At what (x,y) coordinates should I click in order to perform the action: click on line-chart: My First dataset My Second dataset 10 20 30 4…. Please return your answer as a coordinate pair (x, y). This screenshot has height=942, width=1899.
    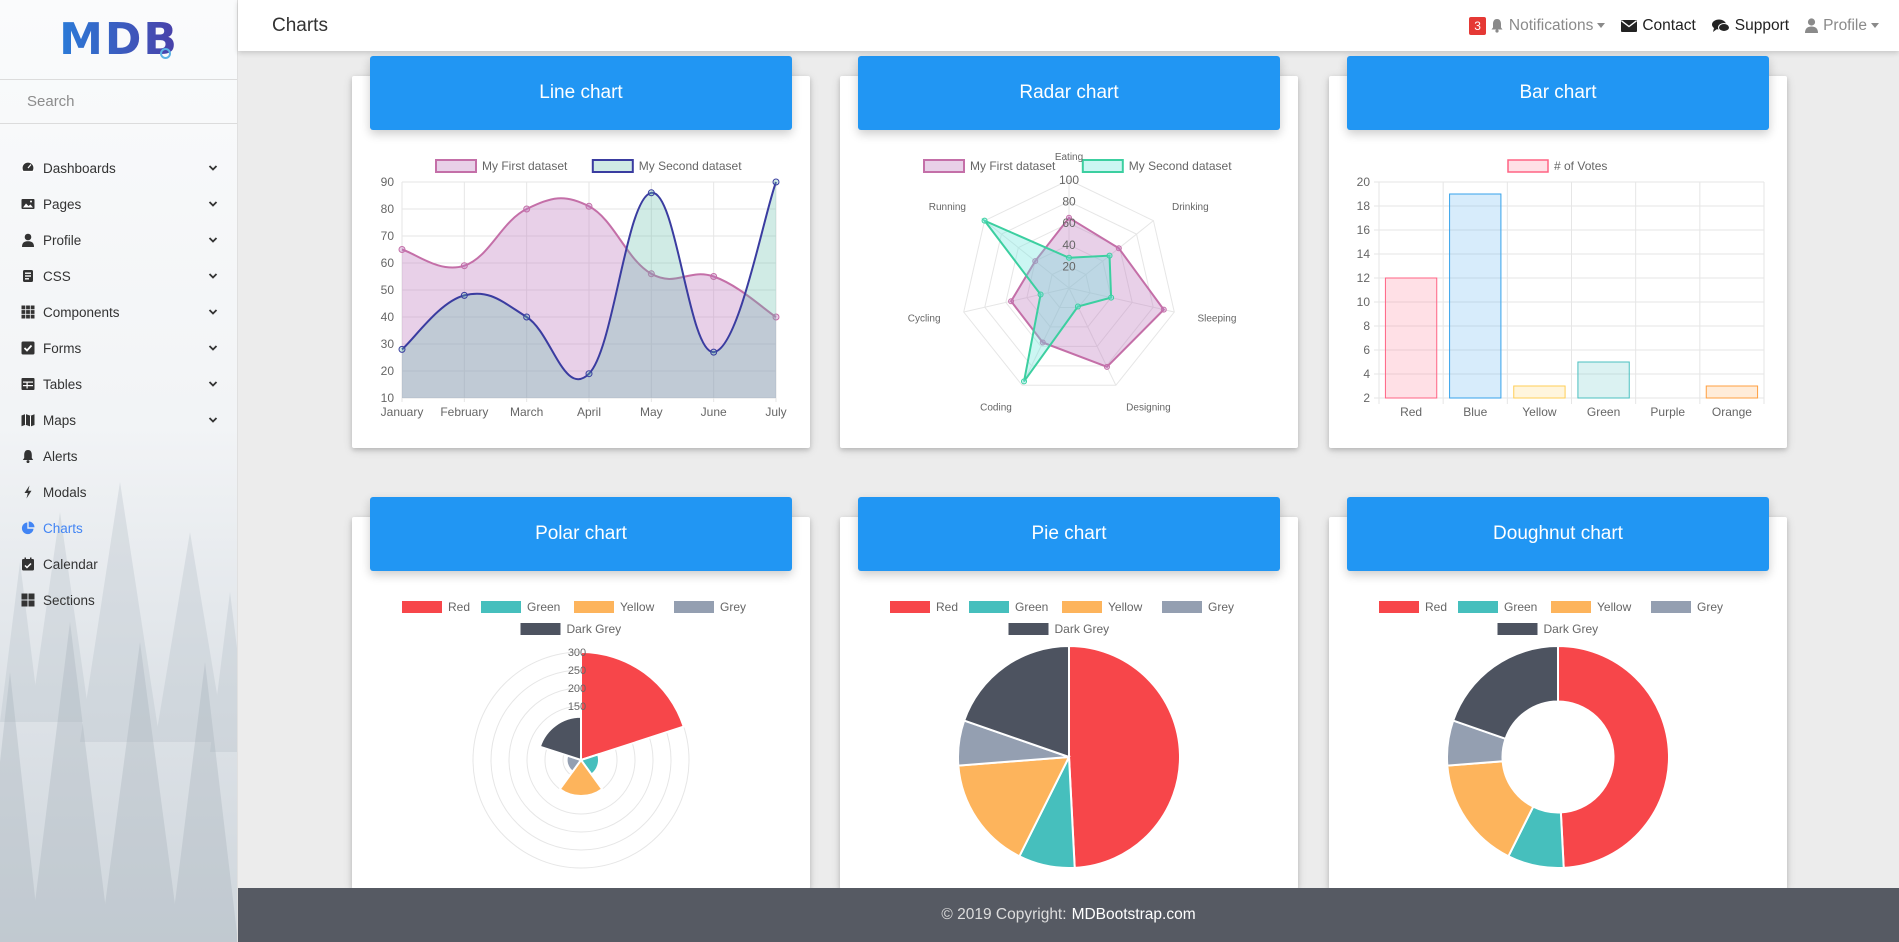
    Looking at the image, I should click on (584, 289).